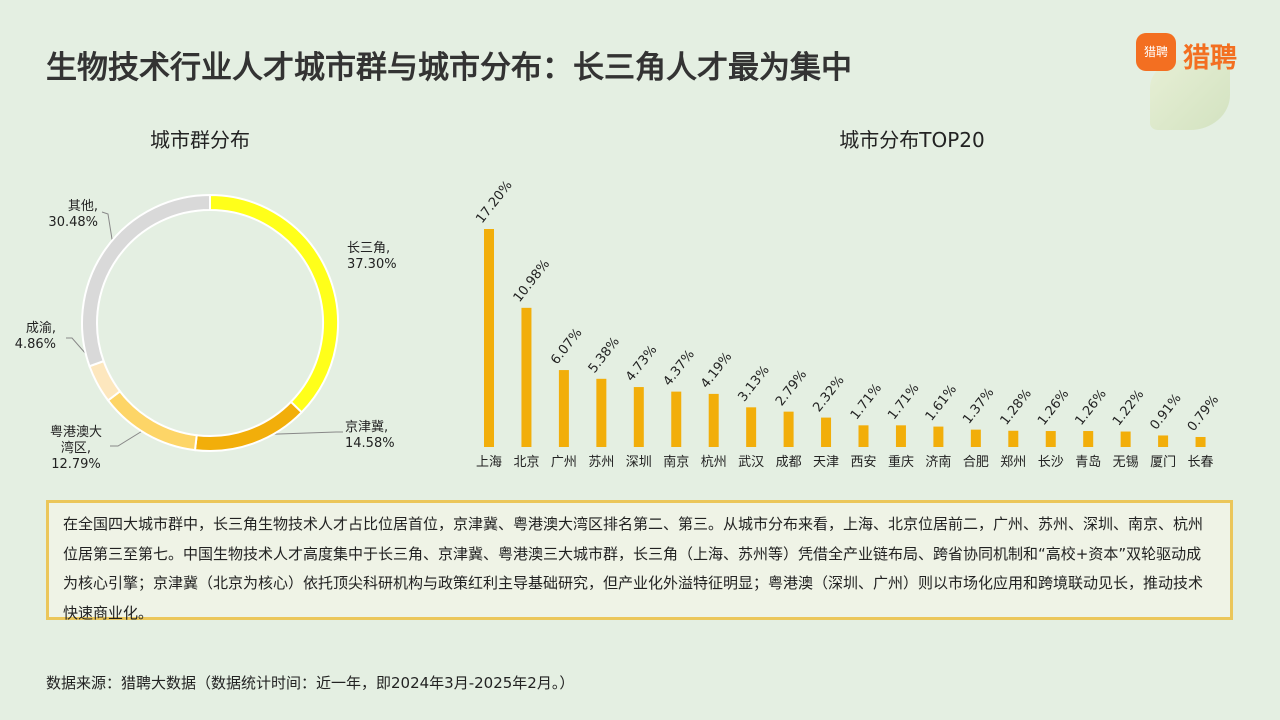 The width and height of the screenshot is (1280, 720). Describe the element at coordinates (1201, 462) in the screenshot. I see `x-tick-label: 长春` at that location.